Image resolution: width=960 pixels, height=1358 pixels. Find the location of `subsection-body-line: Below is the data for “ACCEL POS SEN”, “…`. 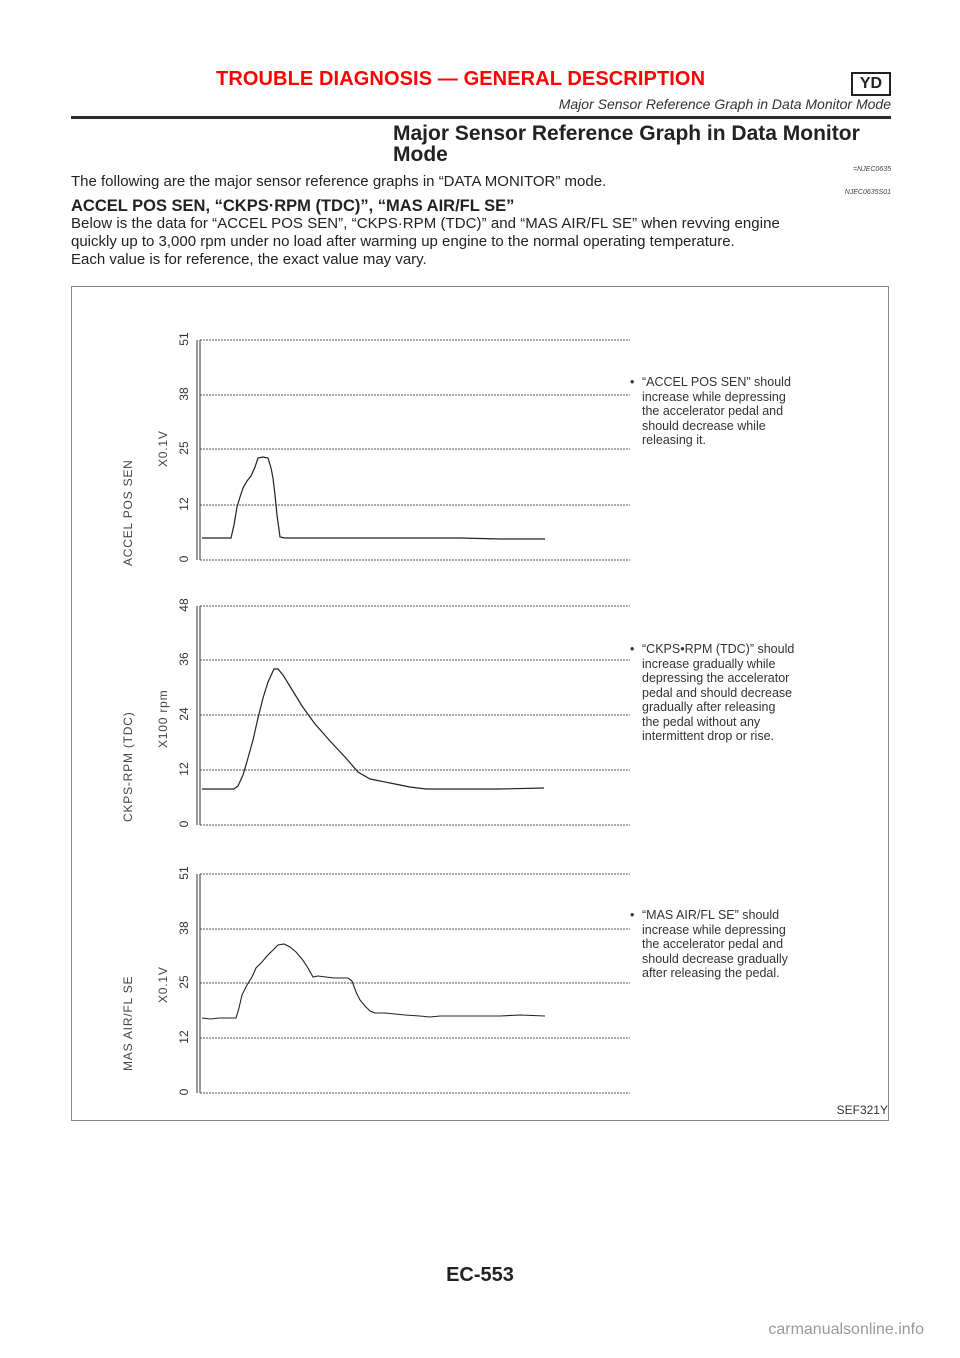

subsection-body-line: Below is the data for “ACCEL POS SEN”, “… is located at coordinates (425, 223).